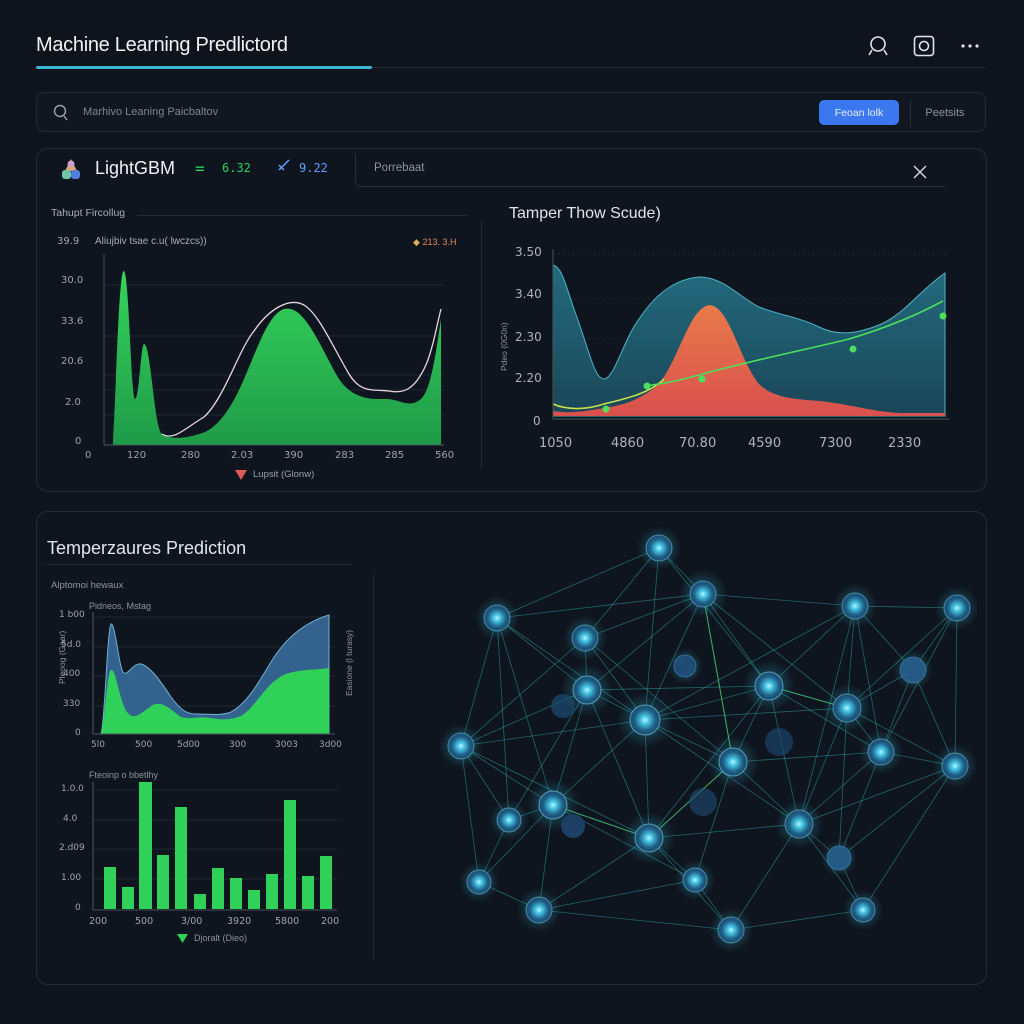 The image size is (1024, 1024). I want to click on close-icon, so click(920, 172).